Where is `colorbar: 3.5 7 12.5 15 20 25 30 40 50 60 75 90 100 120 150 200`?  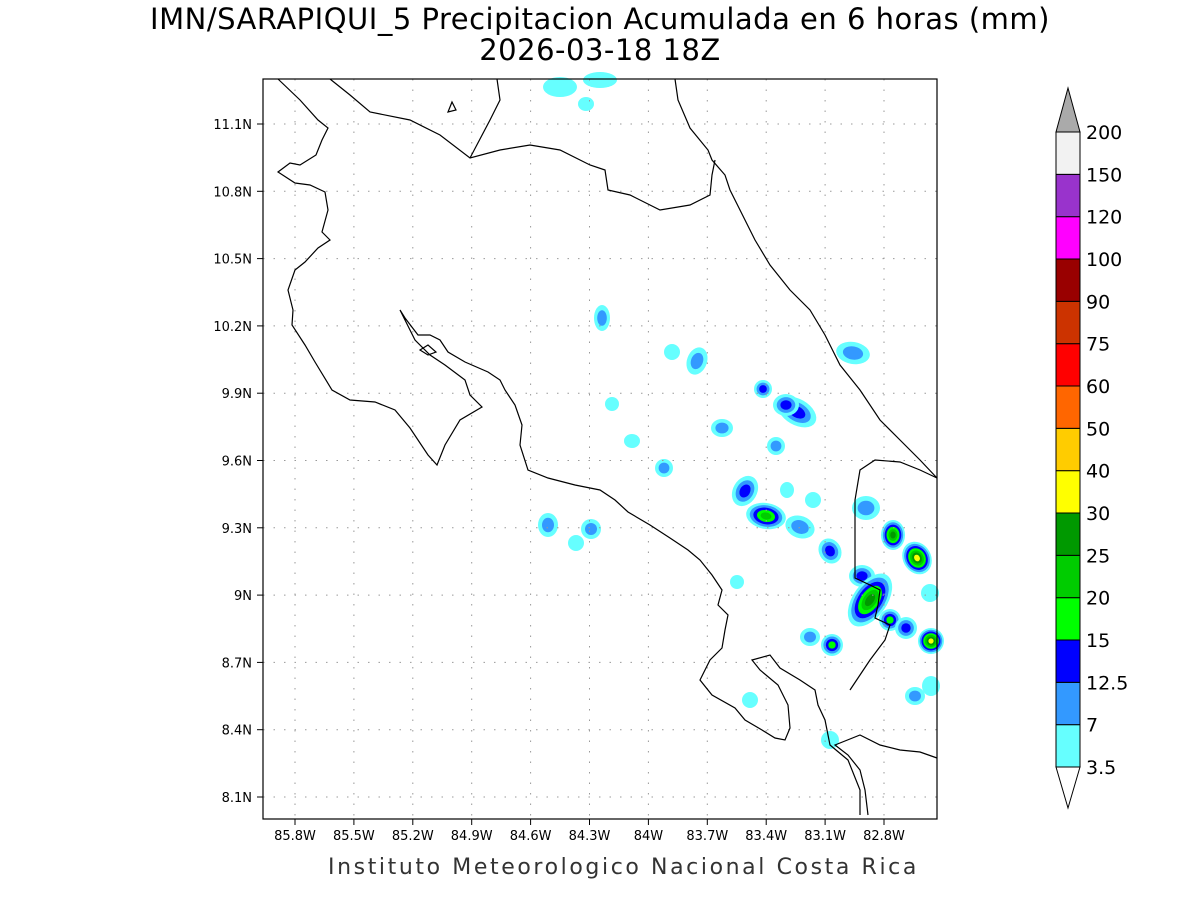
colorbar: 3.5 7 12.5 15 20 25 30 40 50 60 75 90 100 120 150 200 is located at coordinates (1091, 448).